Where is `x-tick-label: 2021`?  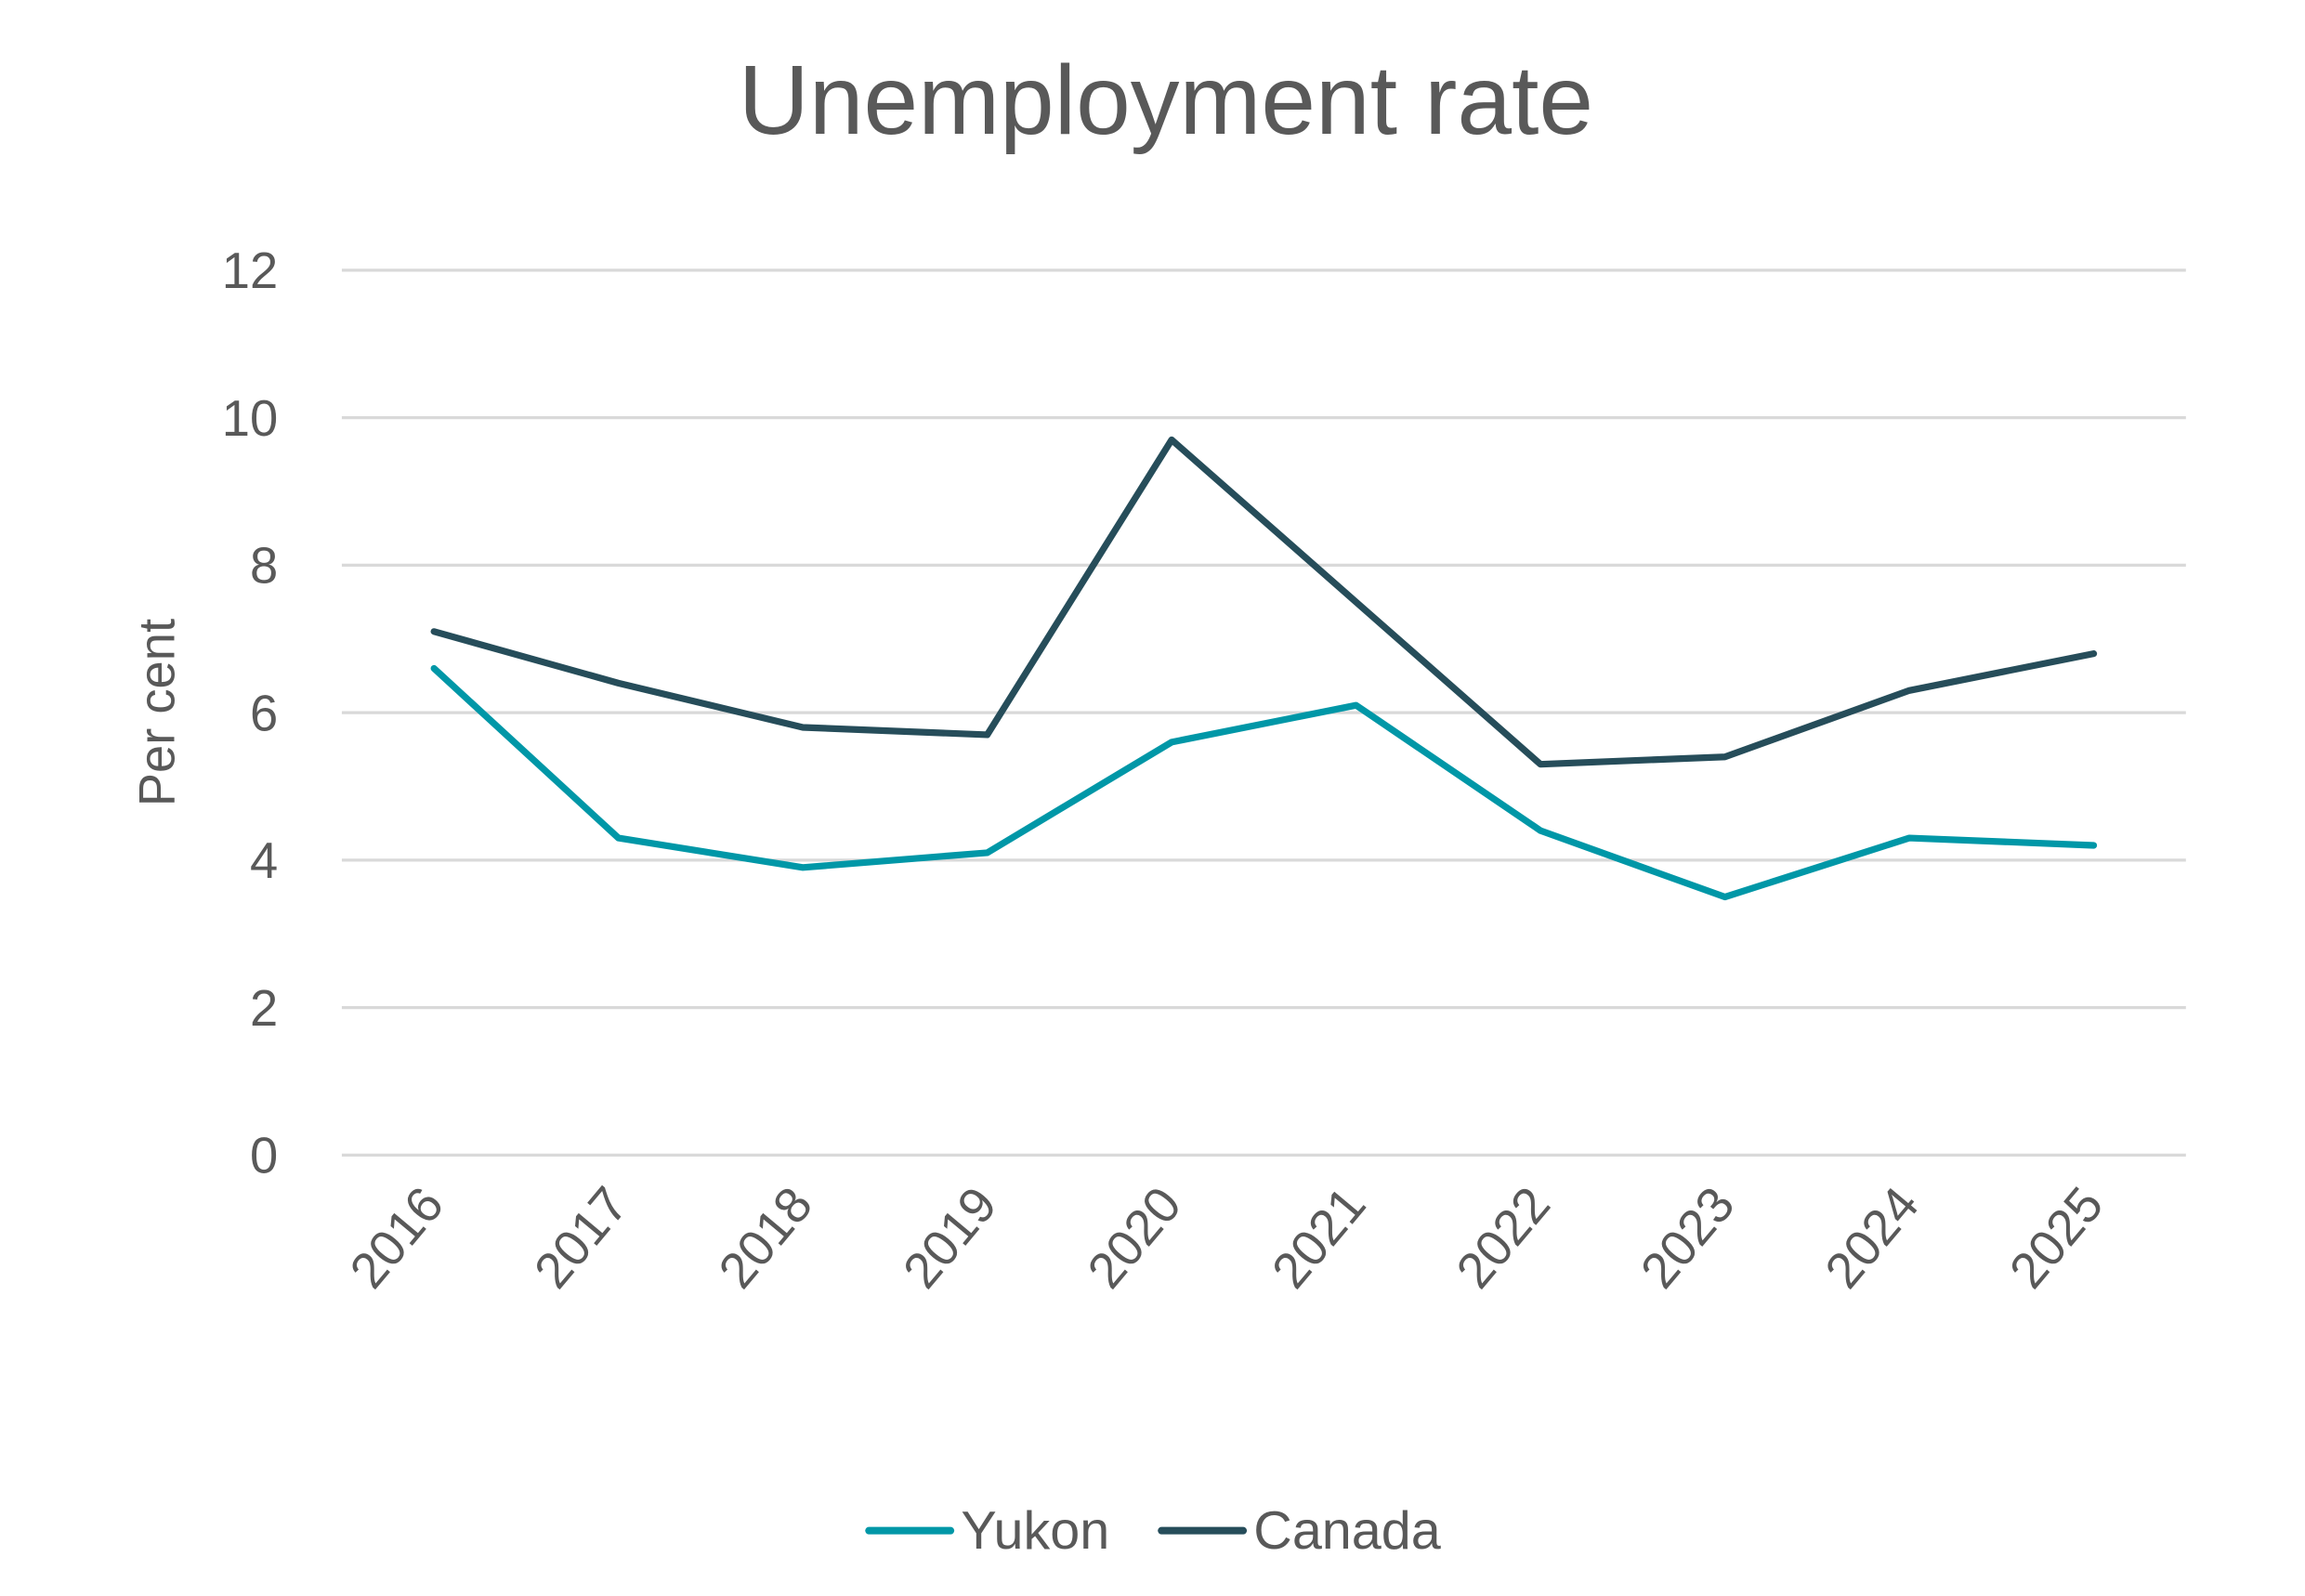 x-tick-label: 2021 is located at coordinates (1318, 1238).